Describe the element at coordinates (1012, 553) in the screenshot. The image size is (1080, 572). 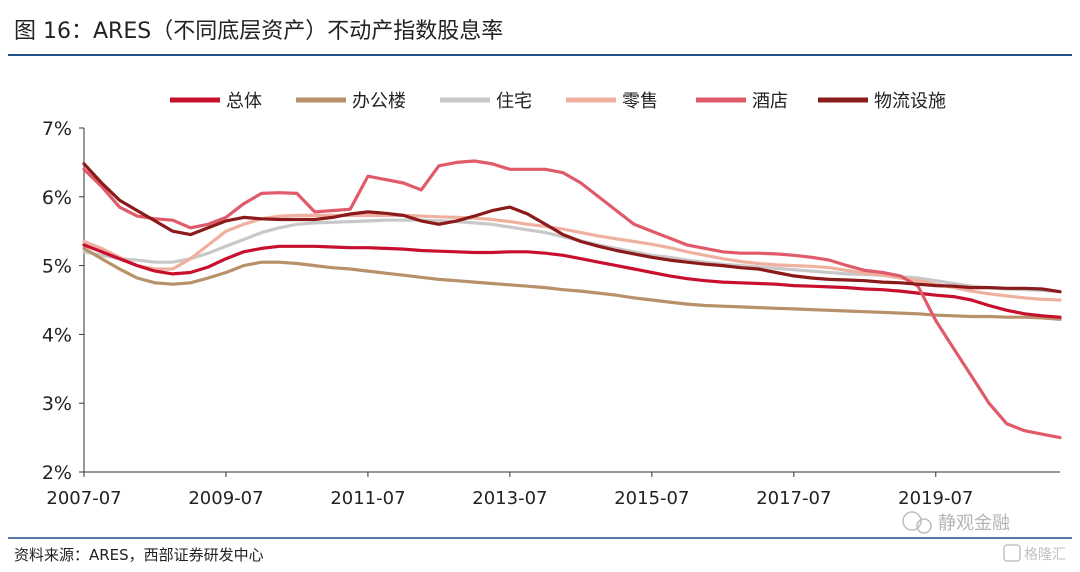
I see `brand-logo-icon` at that location.